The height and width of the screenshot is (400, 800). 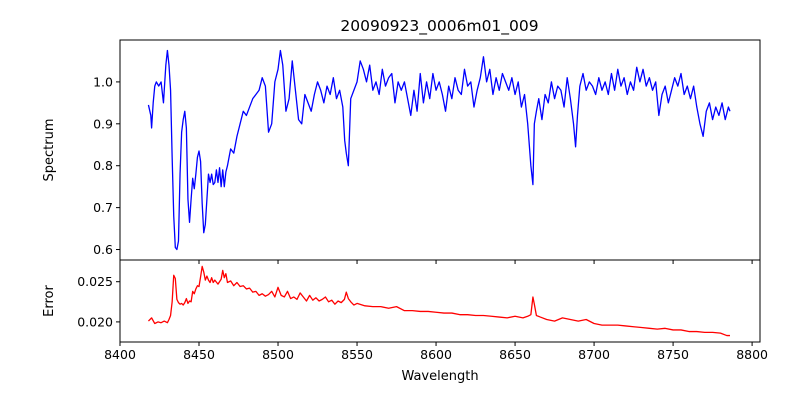 I want to click on spectrum-y-tick-label: 0.9, so click(x=103, y=123).